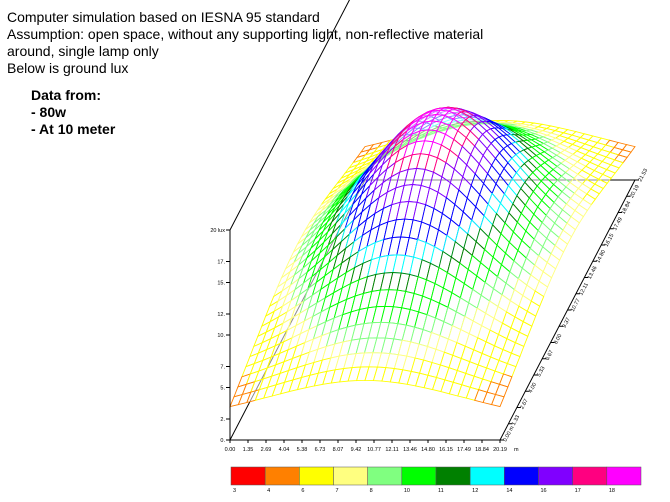  I want to click on legend-label: 12, so click(475, 491).